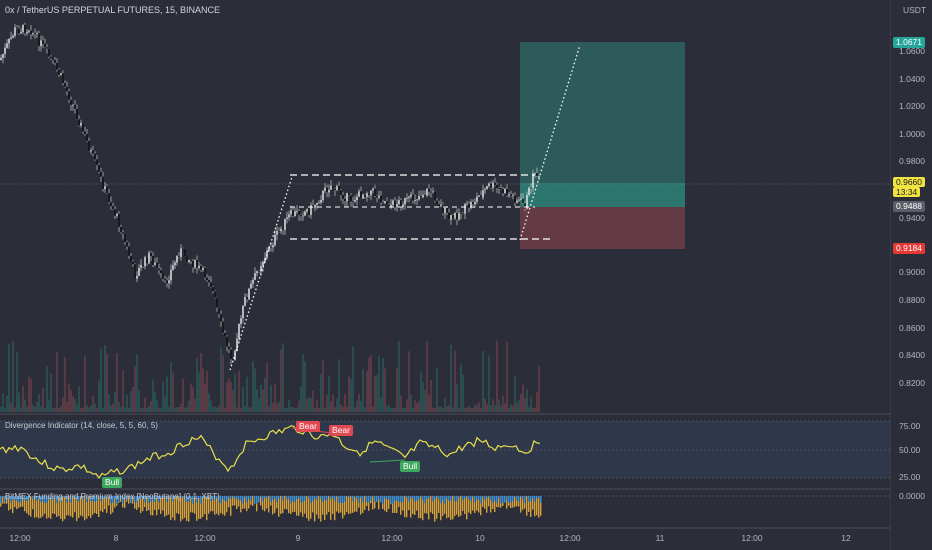 This screenshot has width=932, height=550. I want to click on flagpole-line, so click(261, 273).